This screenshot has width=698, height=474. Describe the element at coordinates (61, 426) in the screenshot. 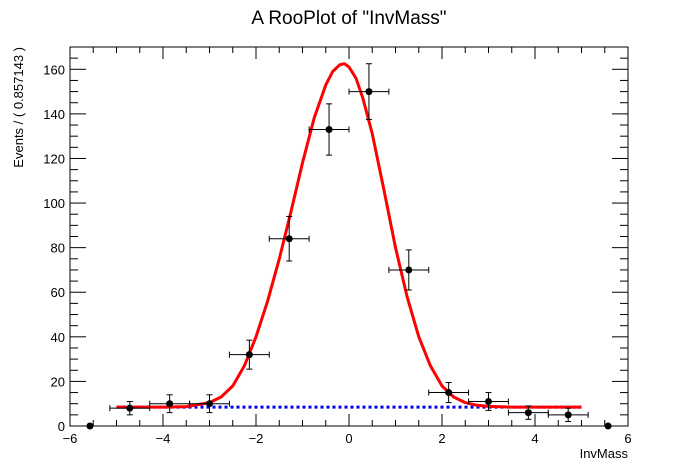

I see `y-tick-label: 0` at that location.